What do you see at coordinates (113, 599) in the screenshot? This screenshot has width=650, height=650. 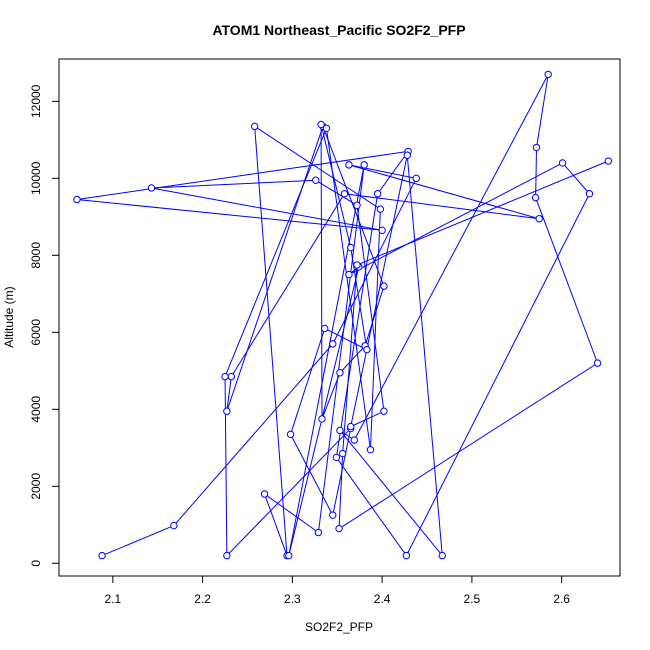 I see `x-tick-label: 2.1` at bounding box center [113, 599].